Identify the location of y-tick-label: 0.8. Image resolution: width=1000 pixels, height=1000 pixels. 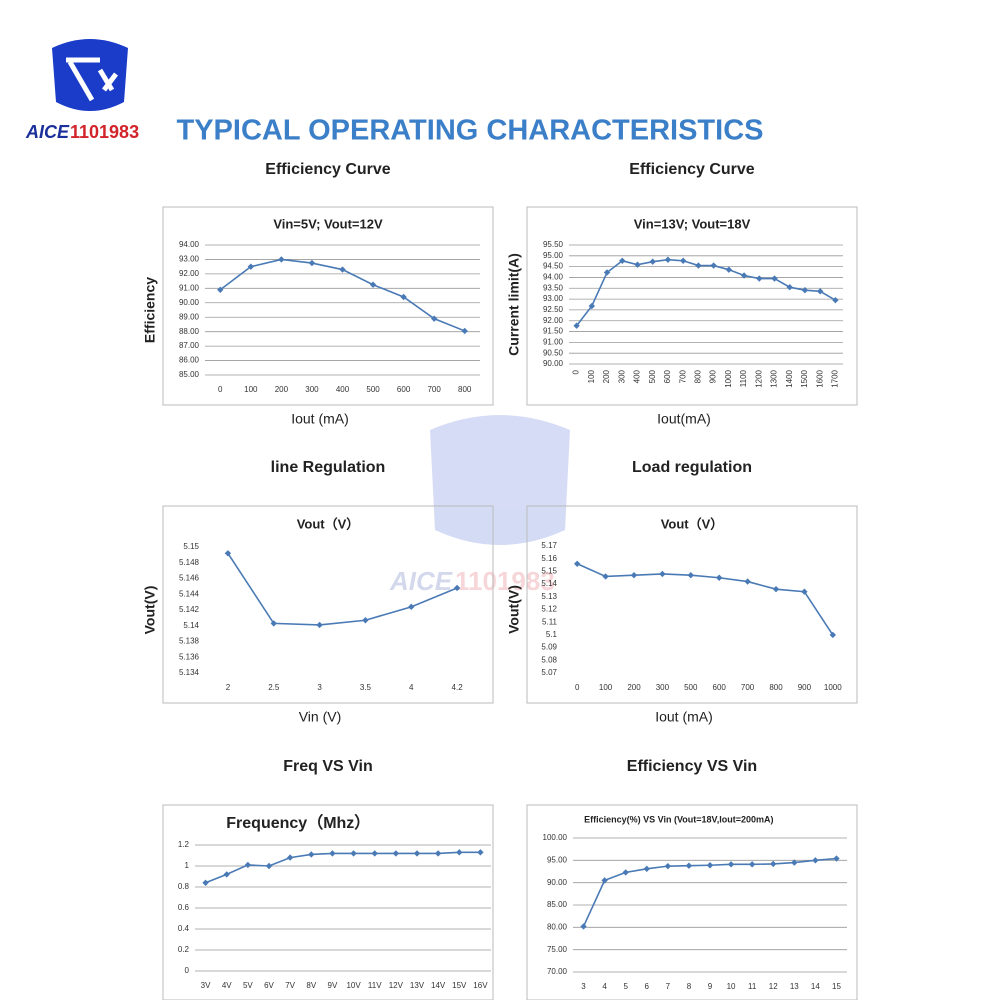
(184, 886).